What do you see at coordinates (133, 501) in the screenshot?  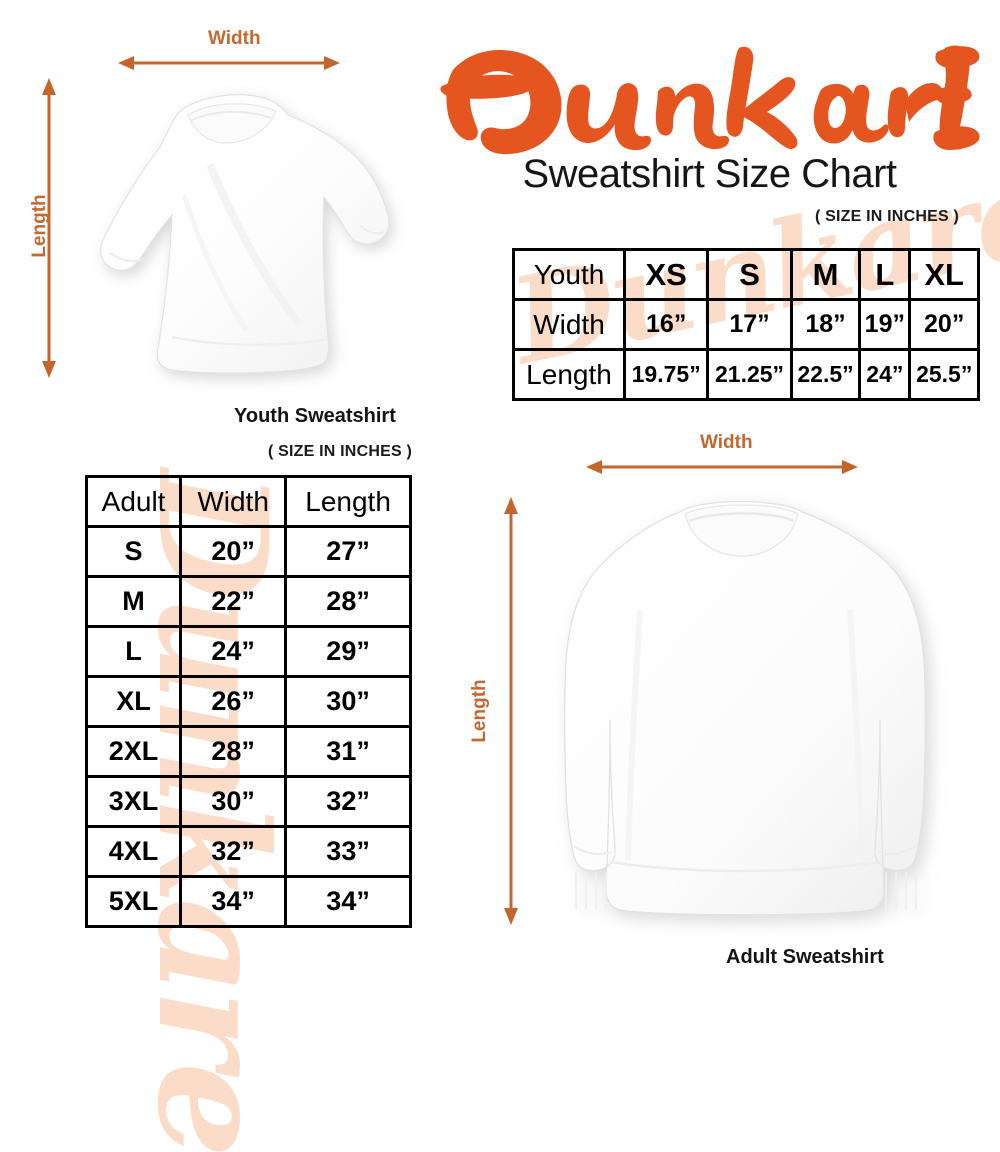 I see `adult-header-size: Adult` at bounding box center [133, 501].